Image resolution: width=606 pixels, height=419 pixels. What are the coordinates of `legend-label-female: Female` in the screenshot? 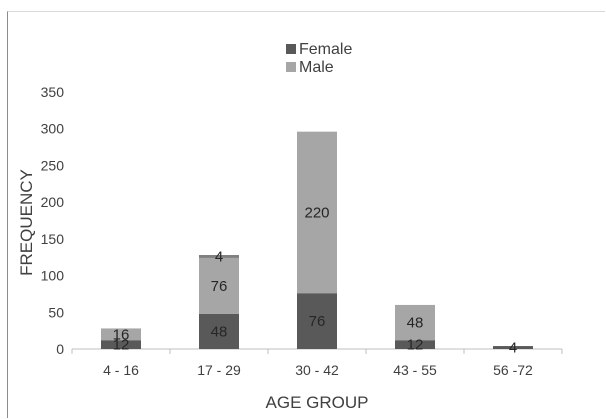 It's located at (325, 49).